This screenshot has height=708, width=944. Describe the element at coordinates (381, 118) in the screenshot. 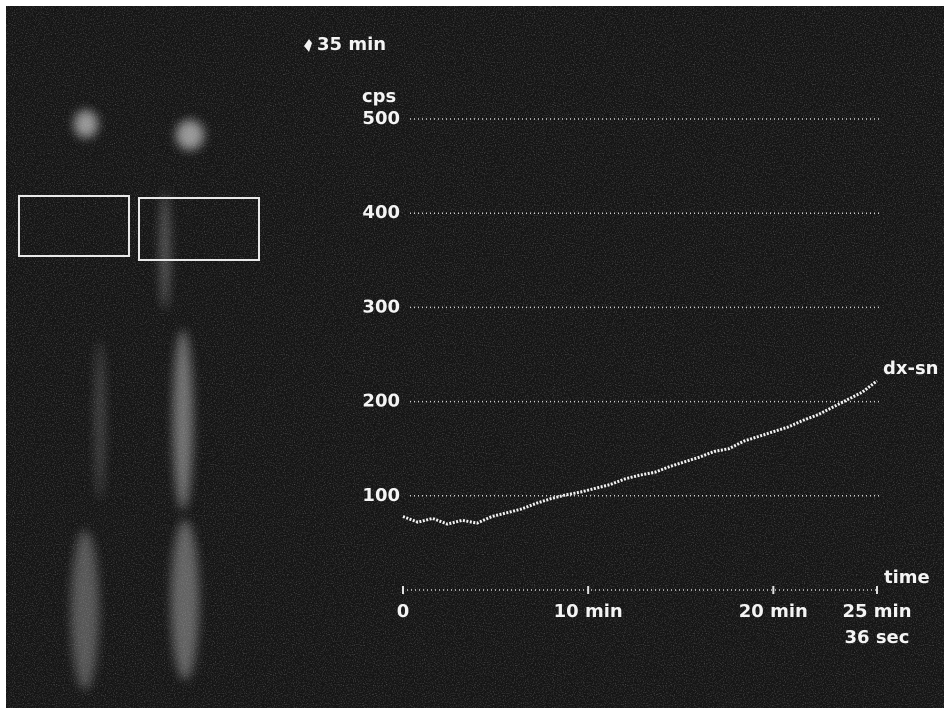

I see `y-tick-label: 500` at that location.